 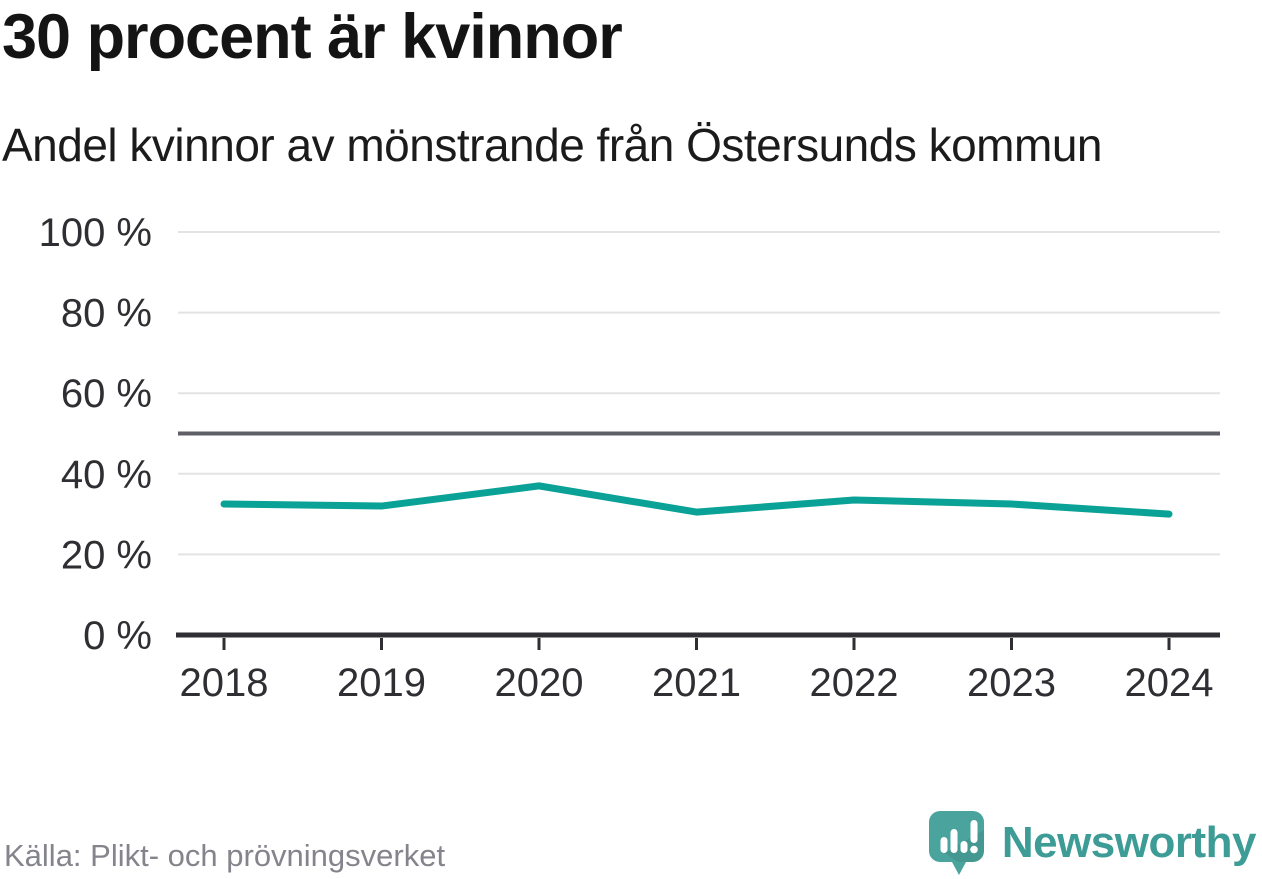 What do you see at coordinates (854, 683) in the screenshot?
I see `x-tick-label: 2022` at bounding box center [854, 683].